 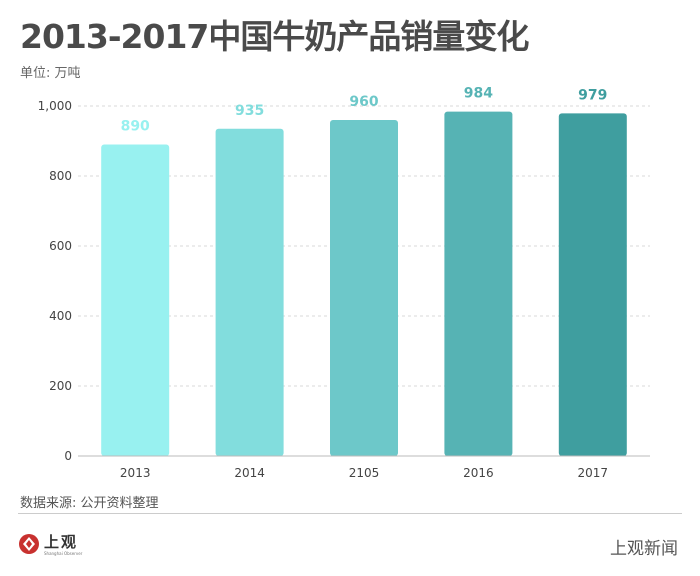 I want to click on y-tick-label: 0, so click(x=68, y=456).